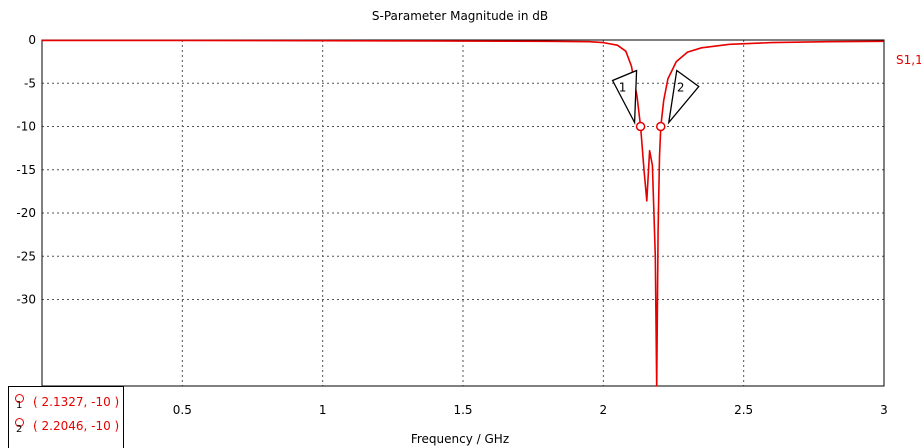 This screenshot has height=448, width=921. What do you see at coordinates (26, 213) in the screenshot?
I see `y-tick-label: -20` at bounding box center [26, 213].